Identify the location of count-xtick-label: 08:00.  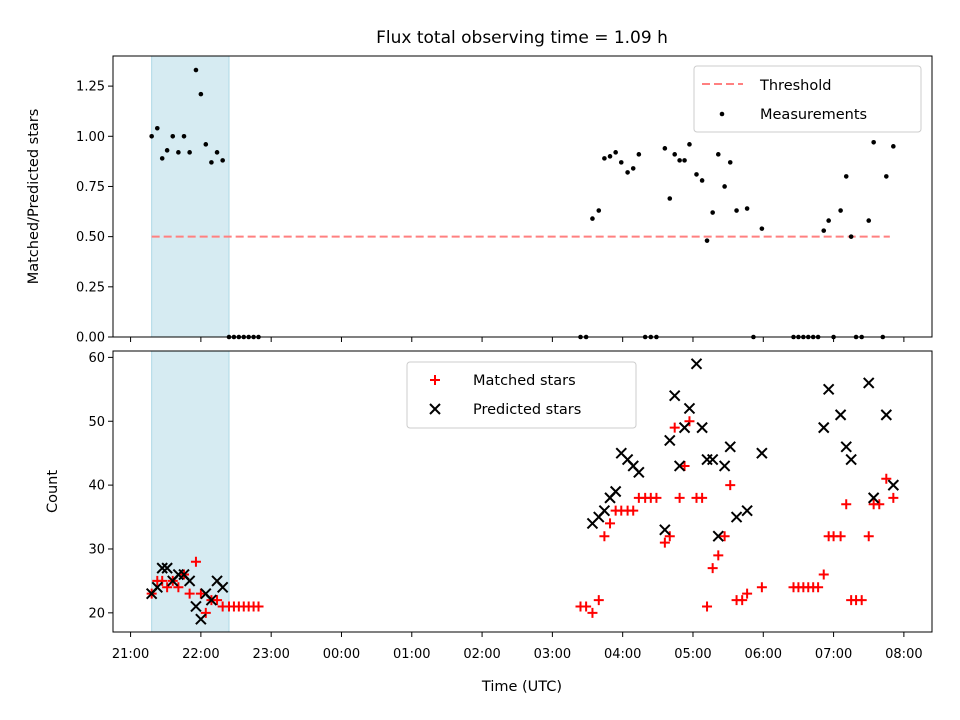
(903, 654).